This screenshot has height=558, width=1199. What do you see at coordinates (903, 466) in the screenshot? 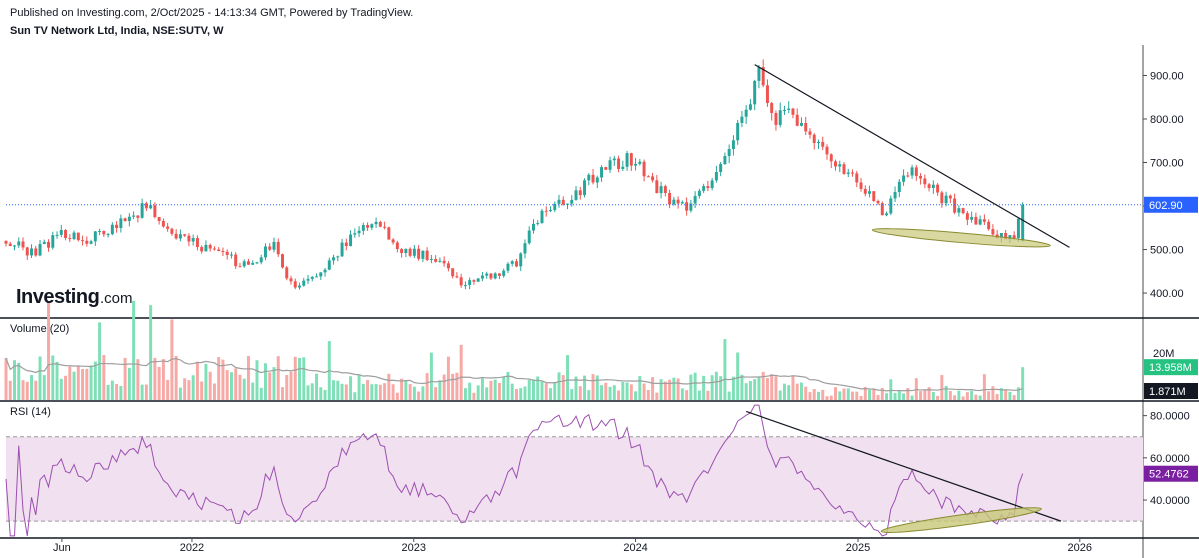
I see `rsi-trendline` at bounding box center [903, 466].